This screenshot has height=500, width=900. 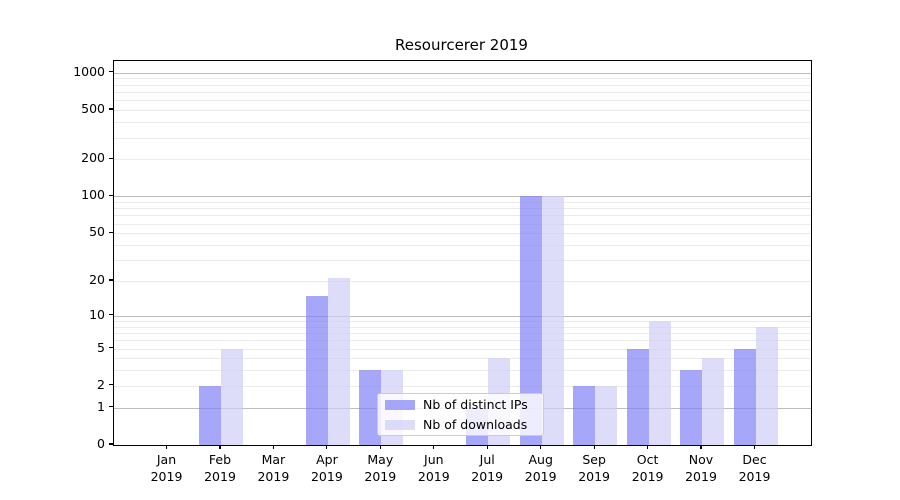 What do you see at coordinates (97, 314) in the screenshot?
I see `y-tick-label-10: 10` at bounding box center [97, 314].